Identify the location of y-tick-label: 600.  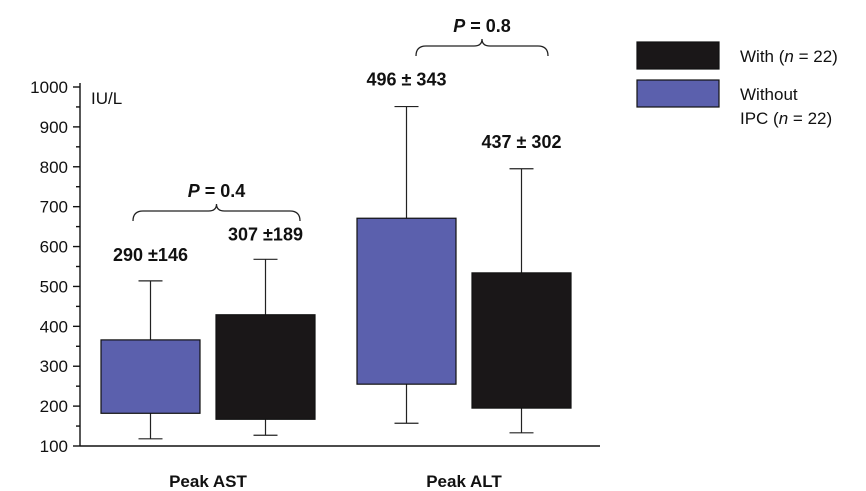
(54, 247).